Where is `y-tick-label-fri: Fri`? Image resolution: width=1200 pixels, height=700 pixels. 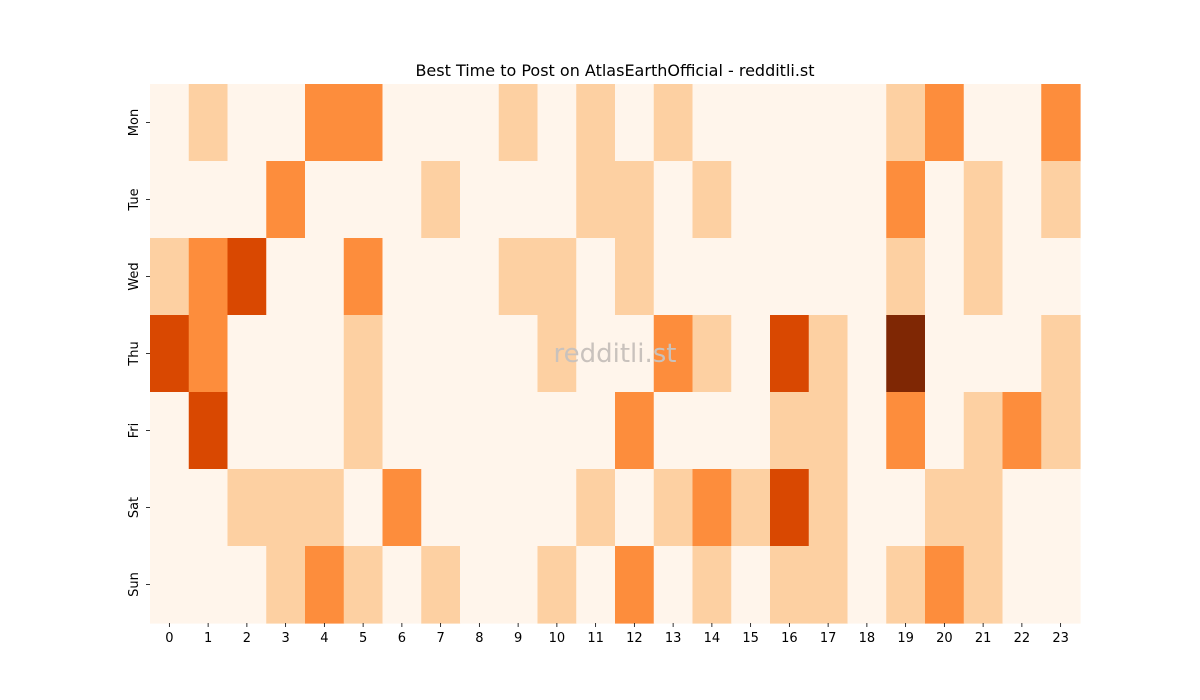 y-tick-label-fri: Fri is located at coordinates (134, 431).